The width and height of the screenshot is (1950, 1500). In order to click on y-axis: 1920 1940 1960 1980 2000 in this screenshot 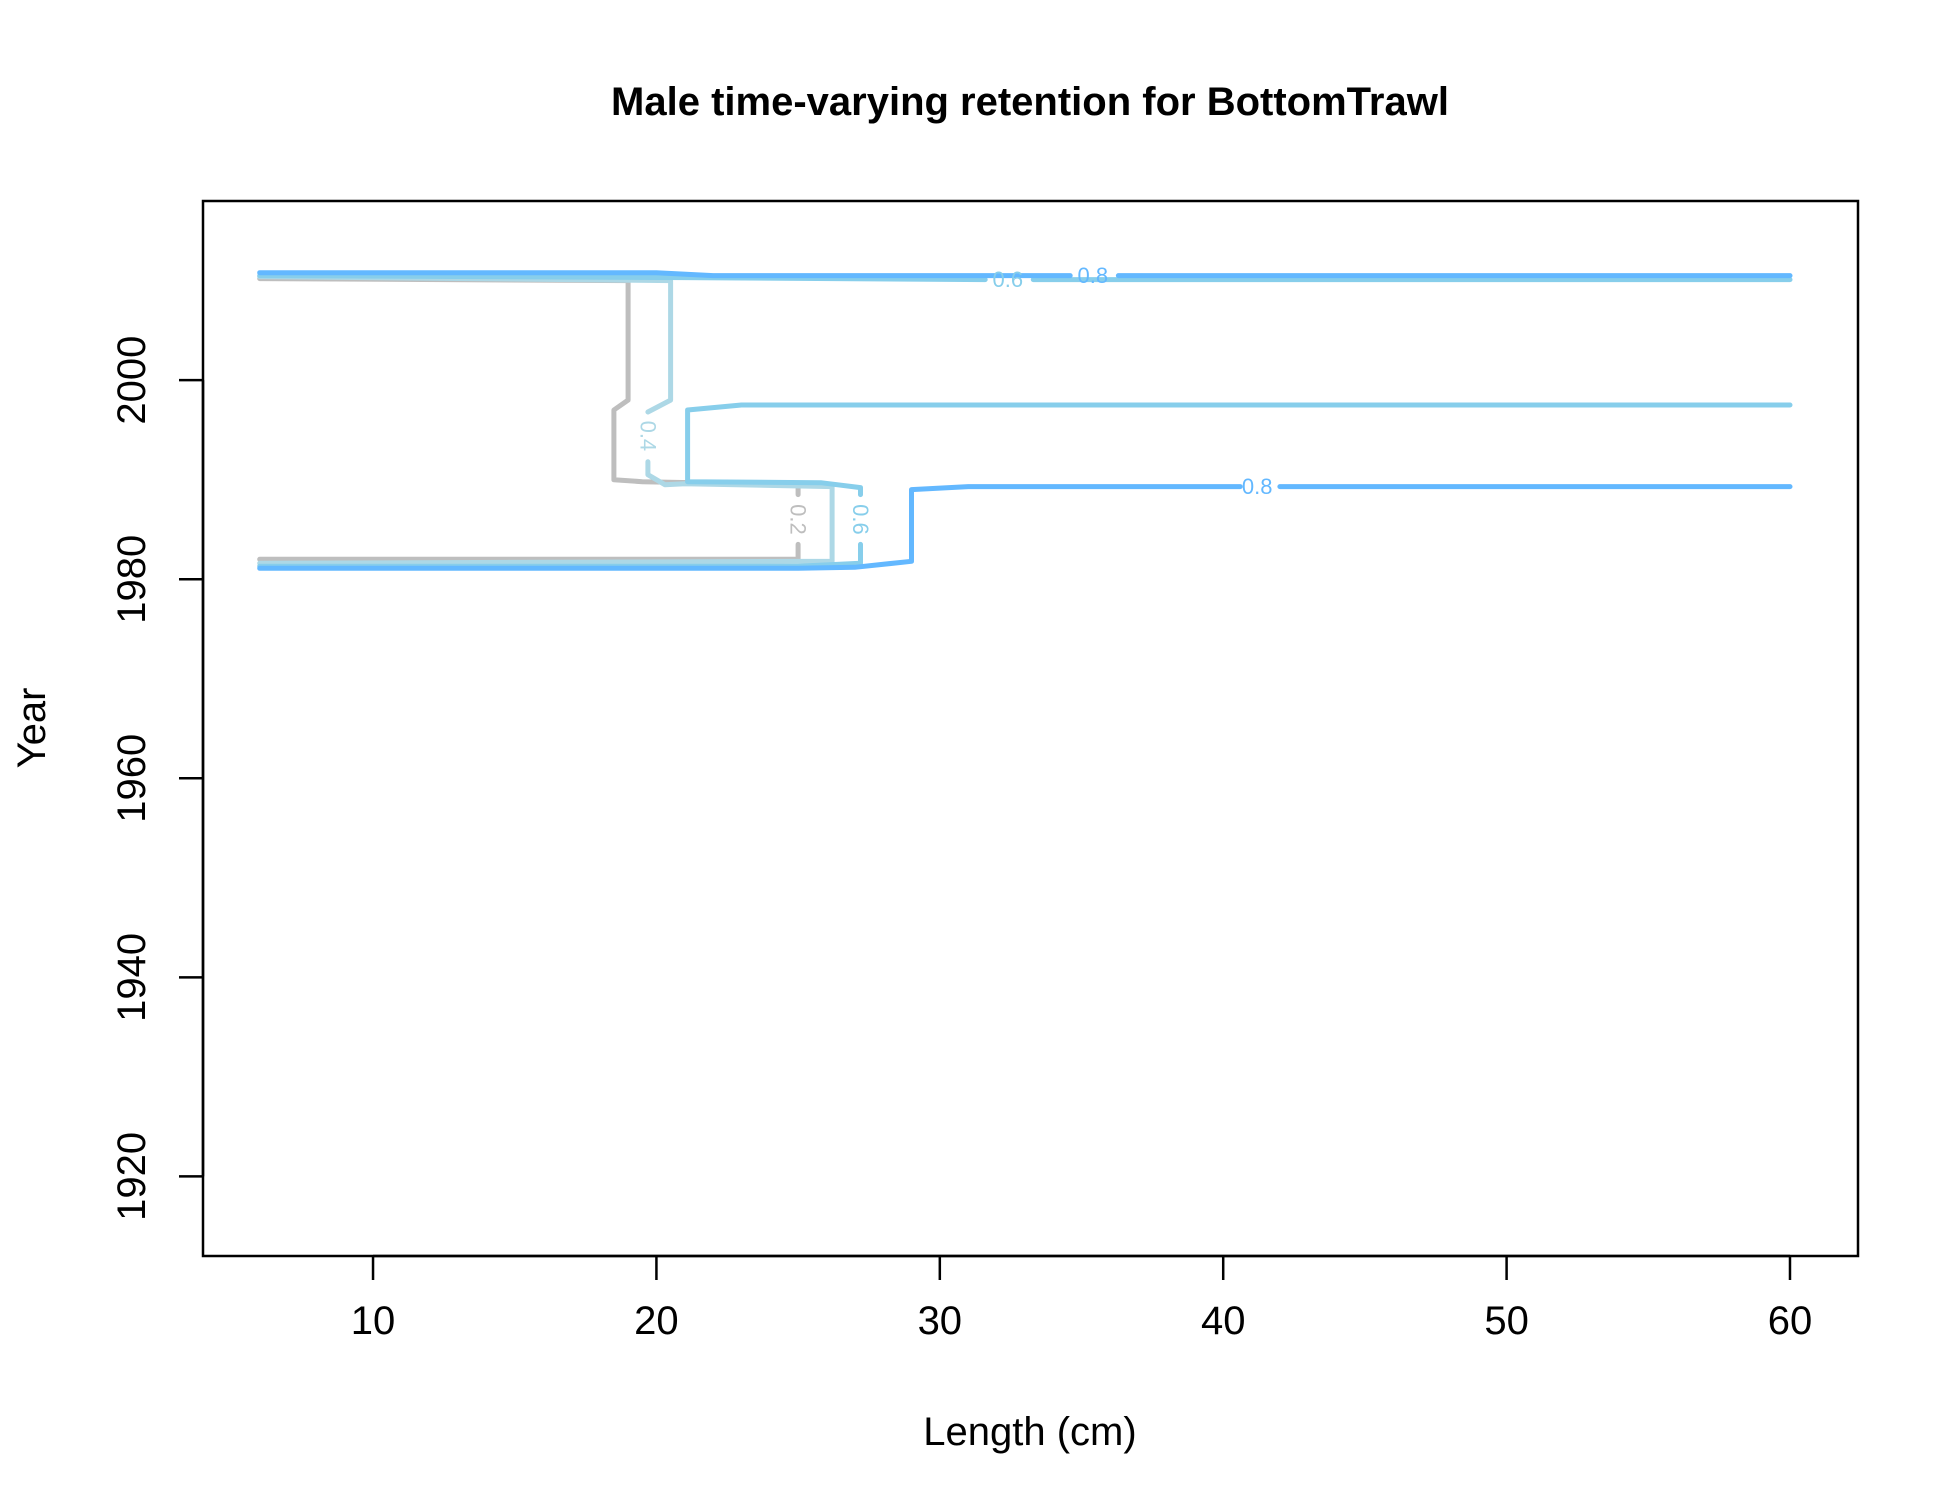, I will do `click(157, 778)`.